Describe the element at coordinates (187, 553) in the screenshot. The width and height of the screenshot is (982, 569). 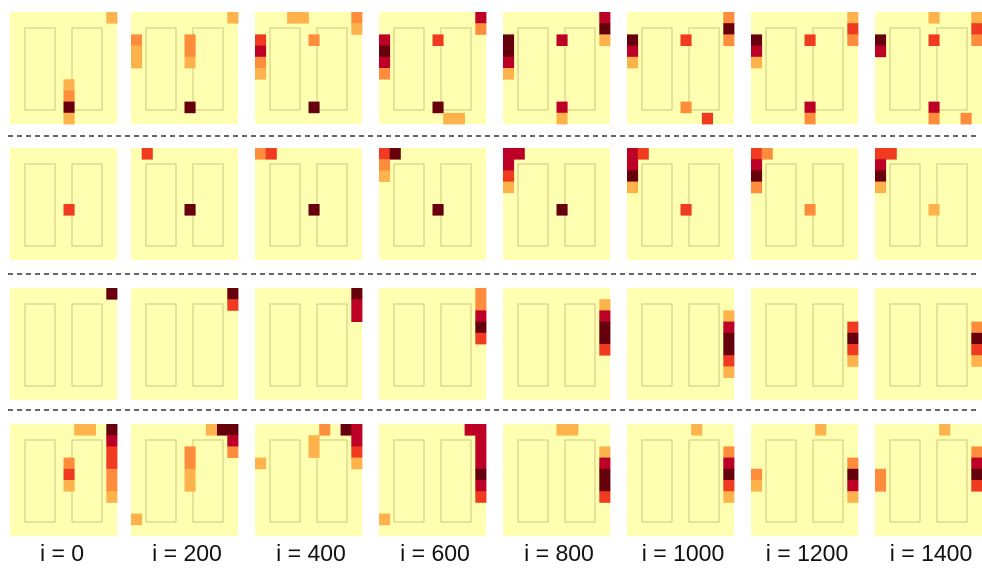
I see `caption-i-200: i = 200` at that location.